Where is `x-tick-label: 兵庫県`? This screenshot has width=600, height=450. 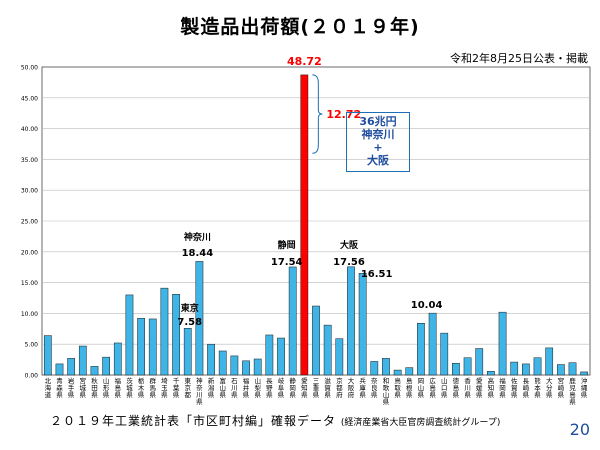
x-tick-label: 兵庫県 is located at coordinates (362, 387).